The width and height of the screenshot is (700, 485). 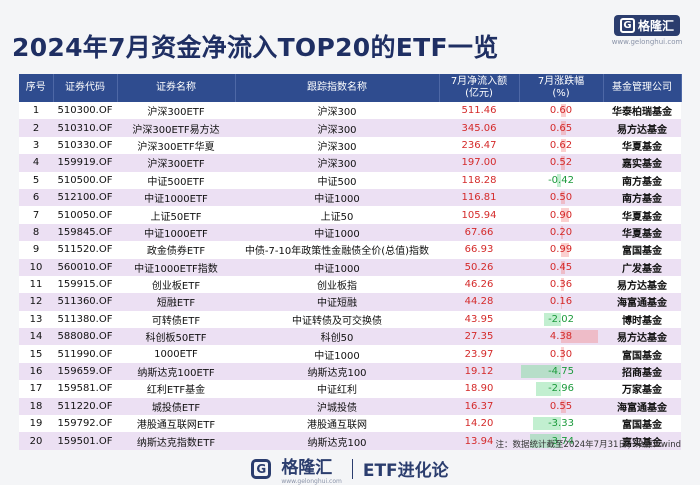 I want to click on net-inflow: 66.93, so click(x=479, y=250).